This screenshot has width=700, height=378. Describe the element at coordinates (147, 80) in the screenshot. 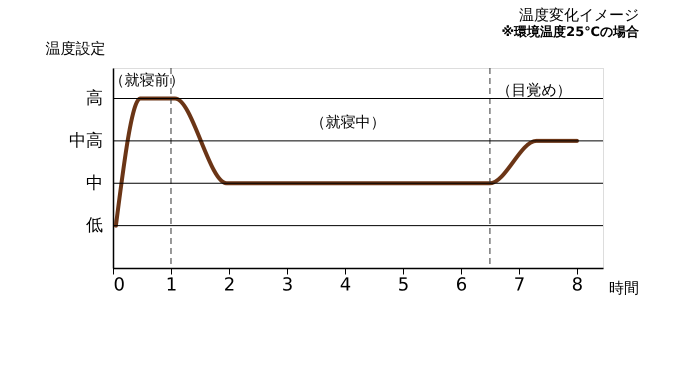

I see `text: （就寝前）` at that location.